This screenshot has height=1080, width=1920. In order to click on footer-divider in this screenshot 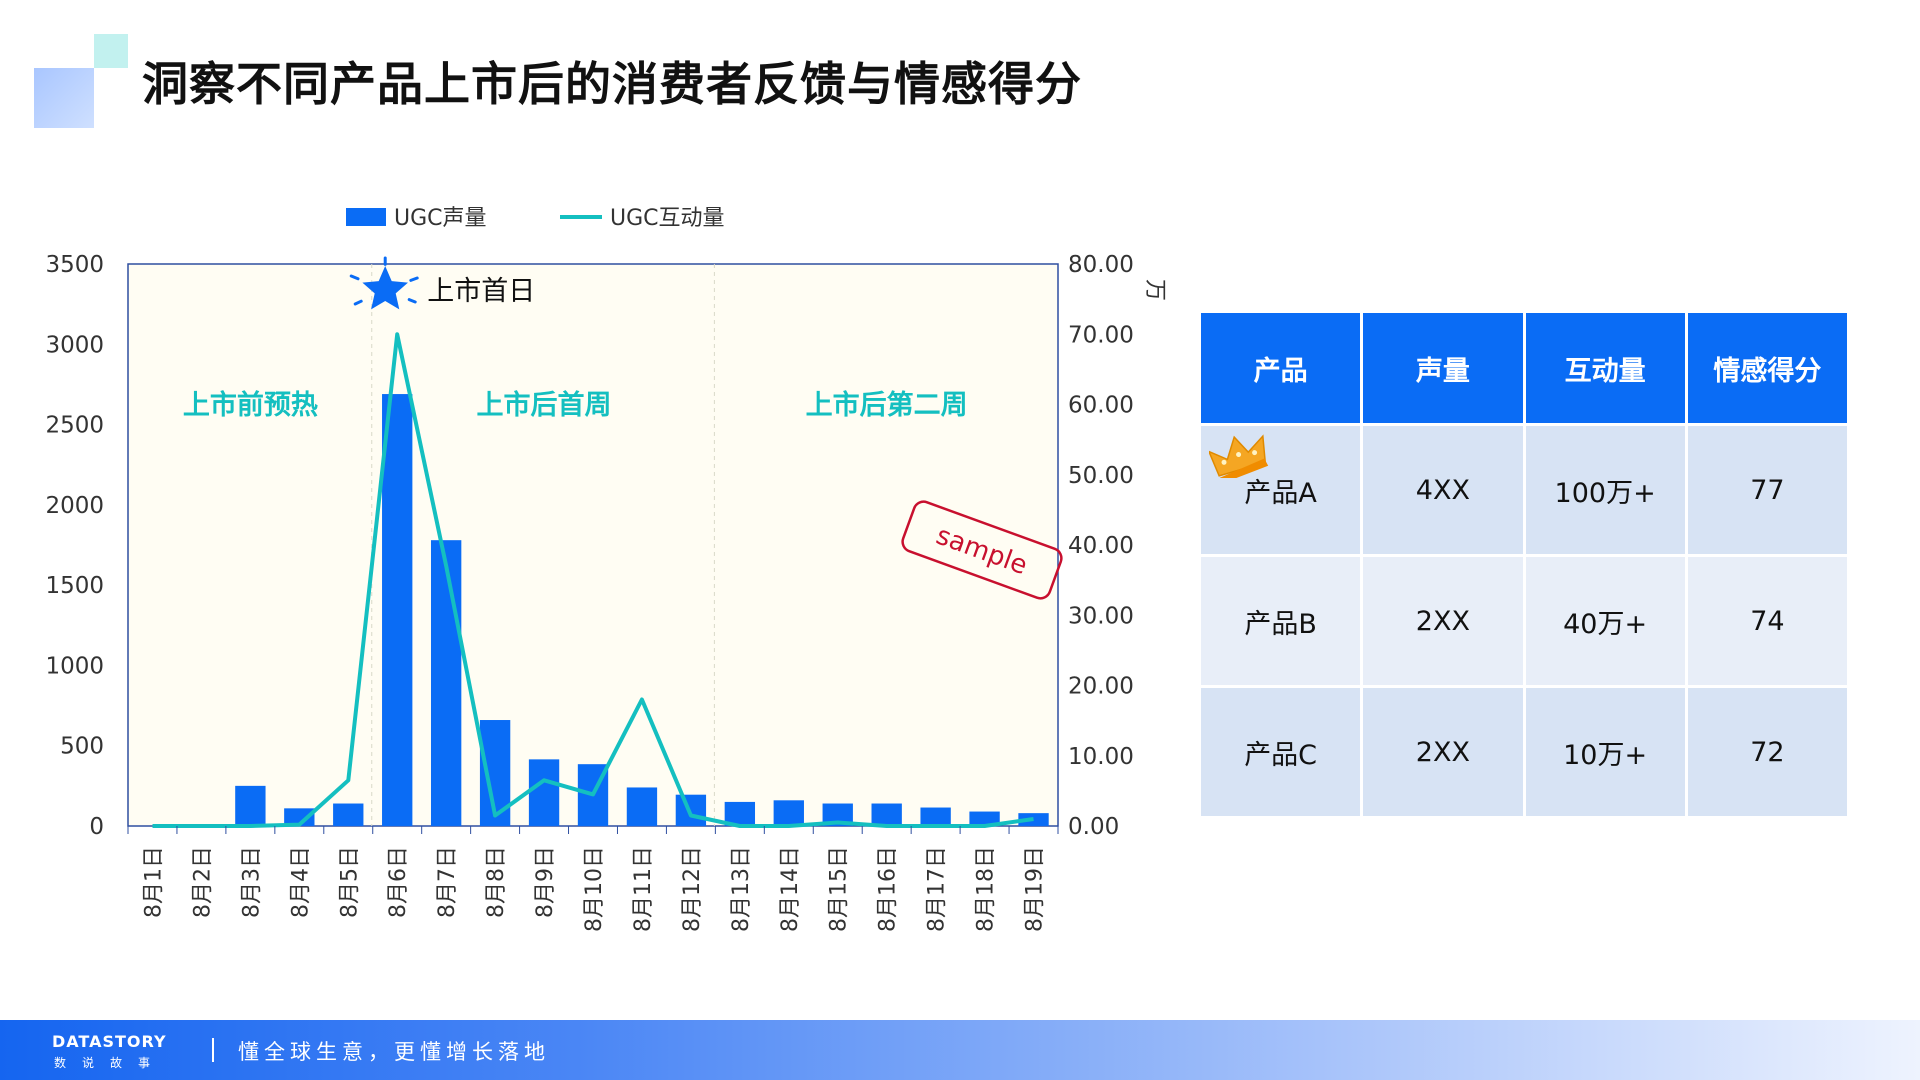, I will do `click(213, 1050)`.